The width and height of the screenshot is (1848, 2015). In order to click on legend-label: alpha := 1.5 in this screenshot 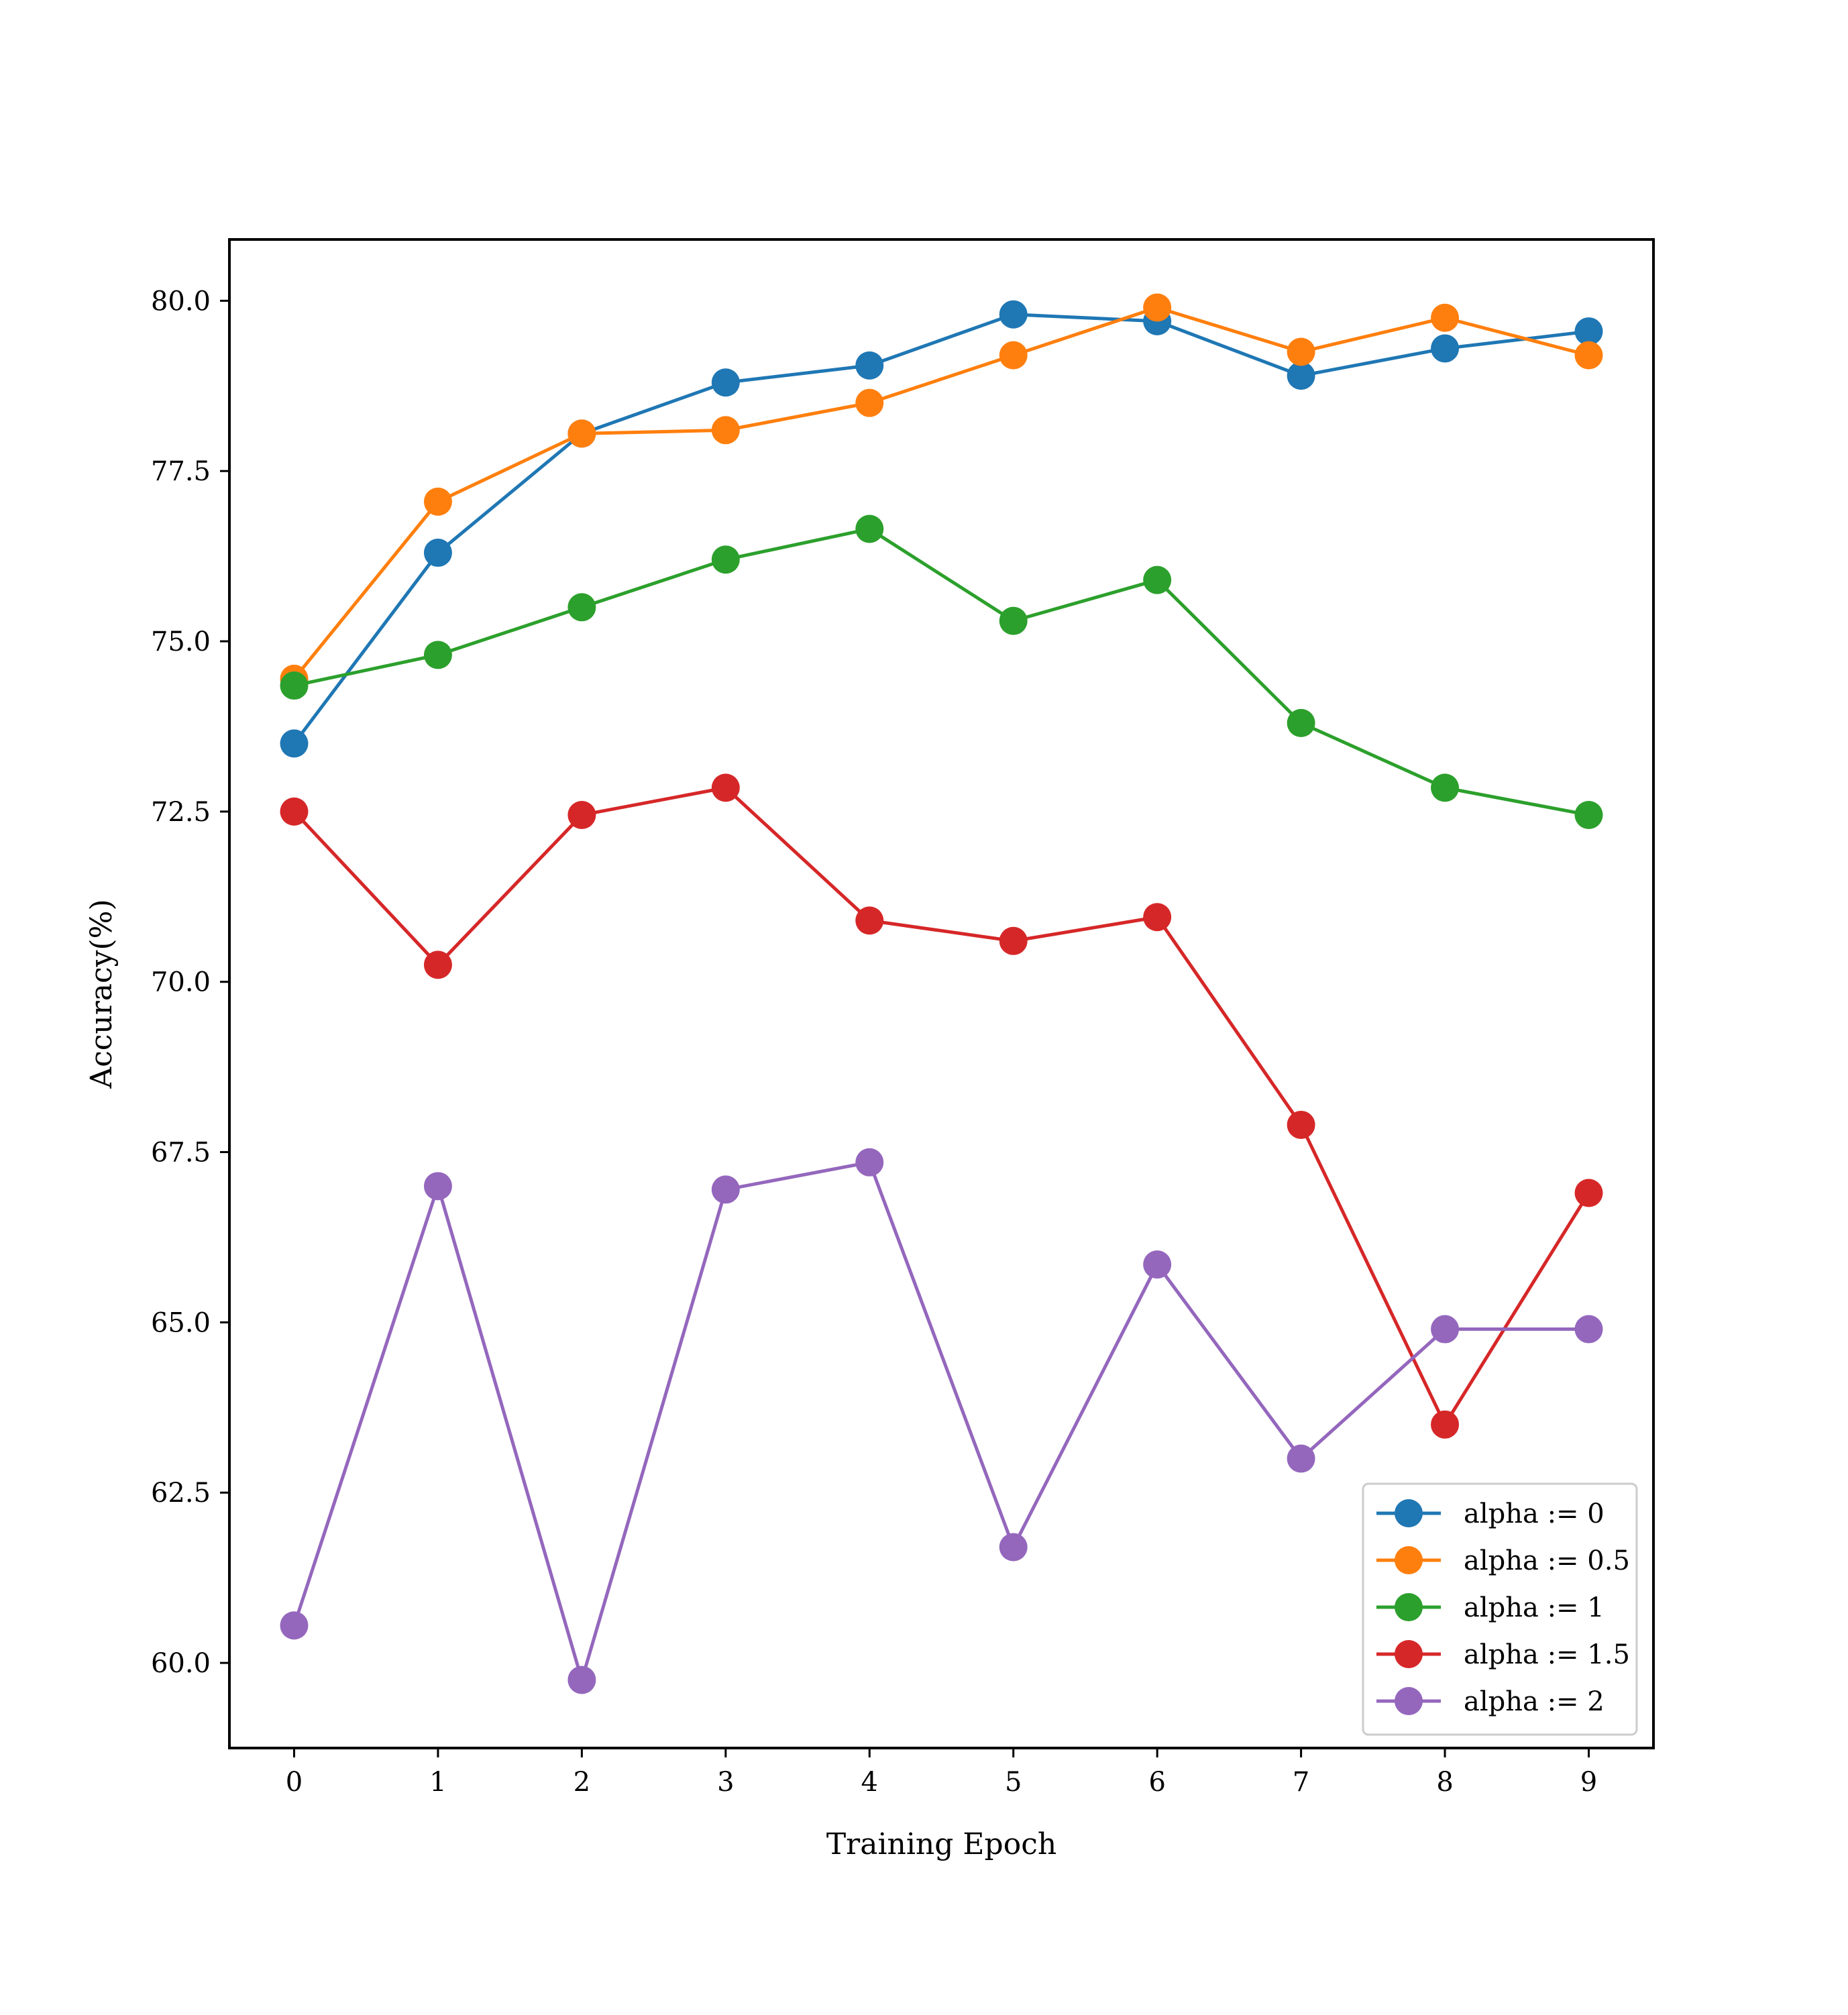, I will do `click(1547, 1654)`.